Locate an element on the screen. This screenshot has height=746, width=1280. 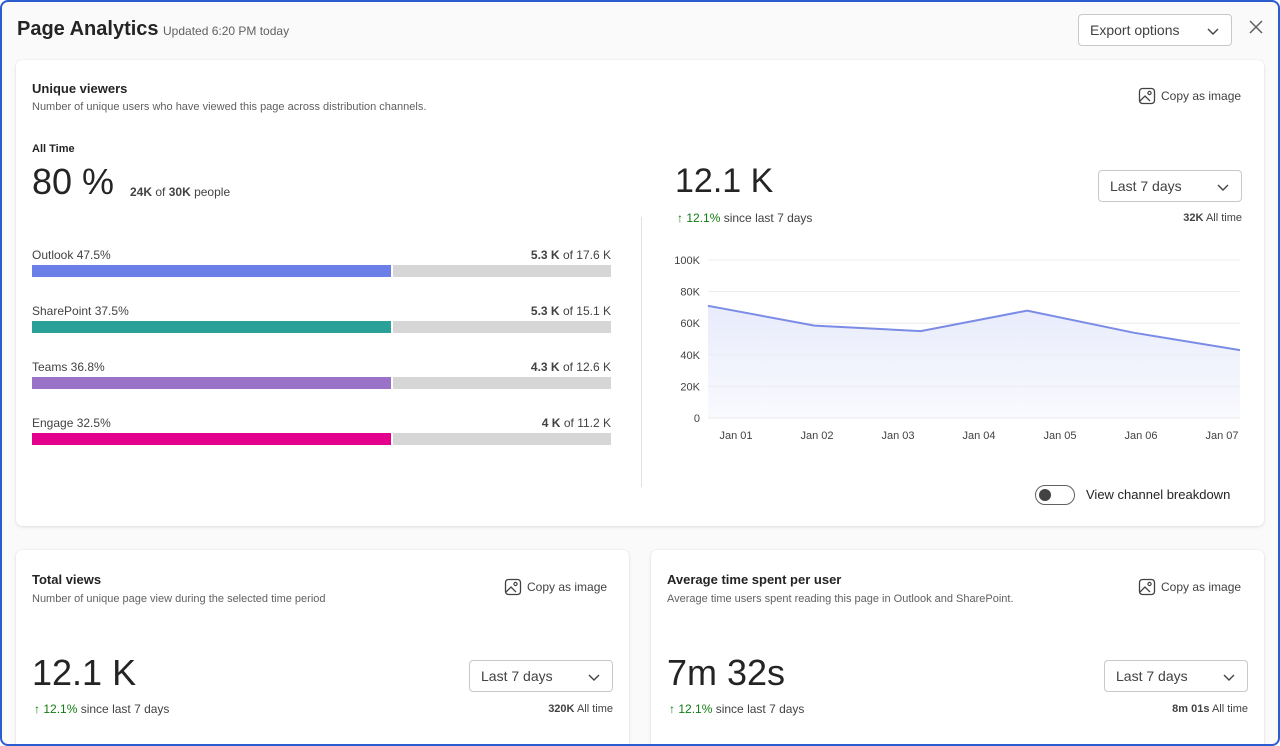
total-views-metric: 12.1 K is located at coordinates (84, 672).